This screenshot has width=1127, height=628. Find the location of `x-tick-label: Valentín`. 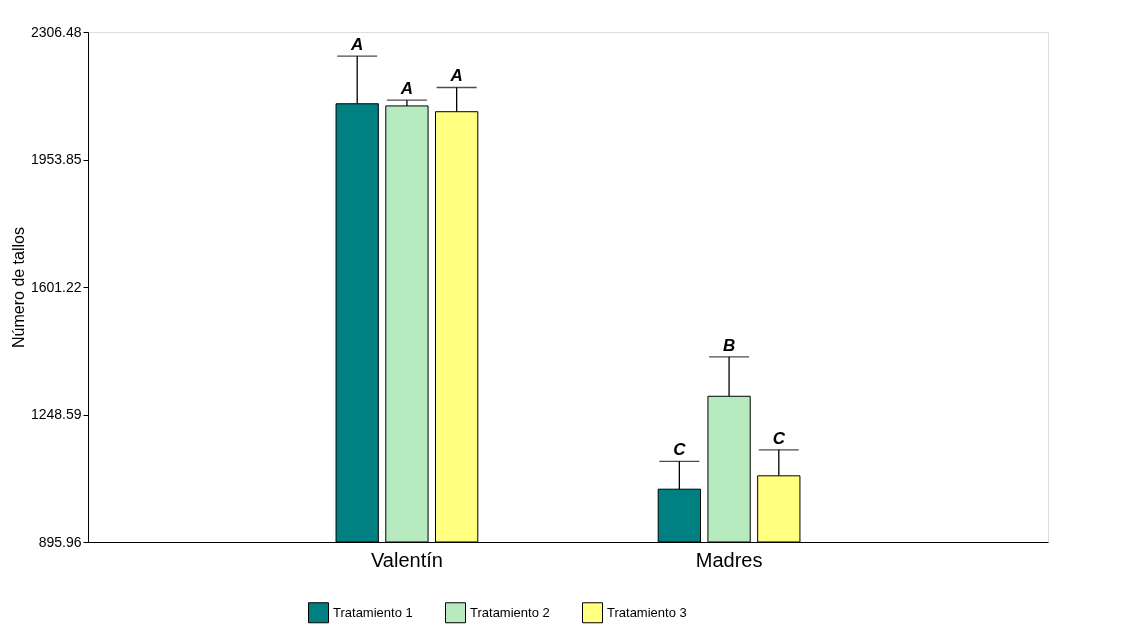

x-tick-label: Valentín is located at coordinates (406, 559).